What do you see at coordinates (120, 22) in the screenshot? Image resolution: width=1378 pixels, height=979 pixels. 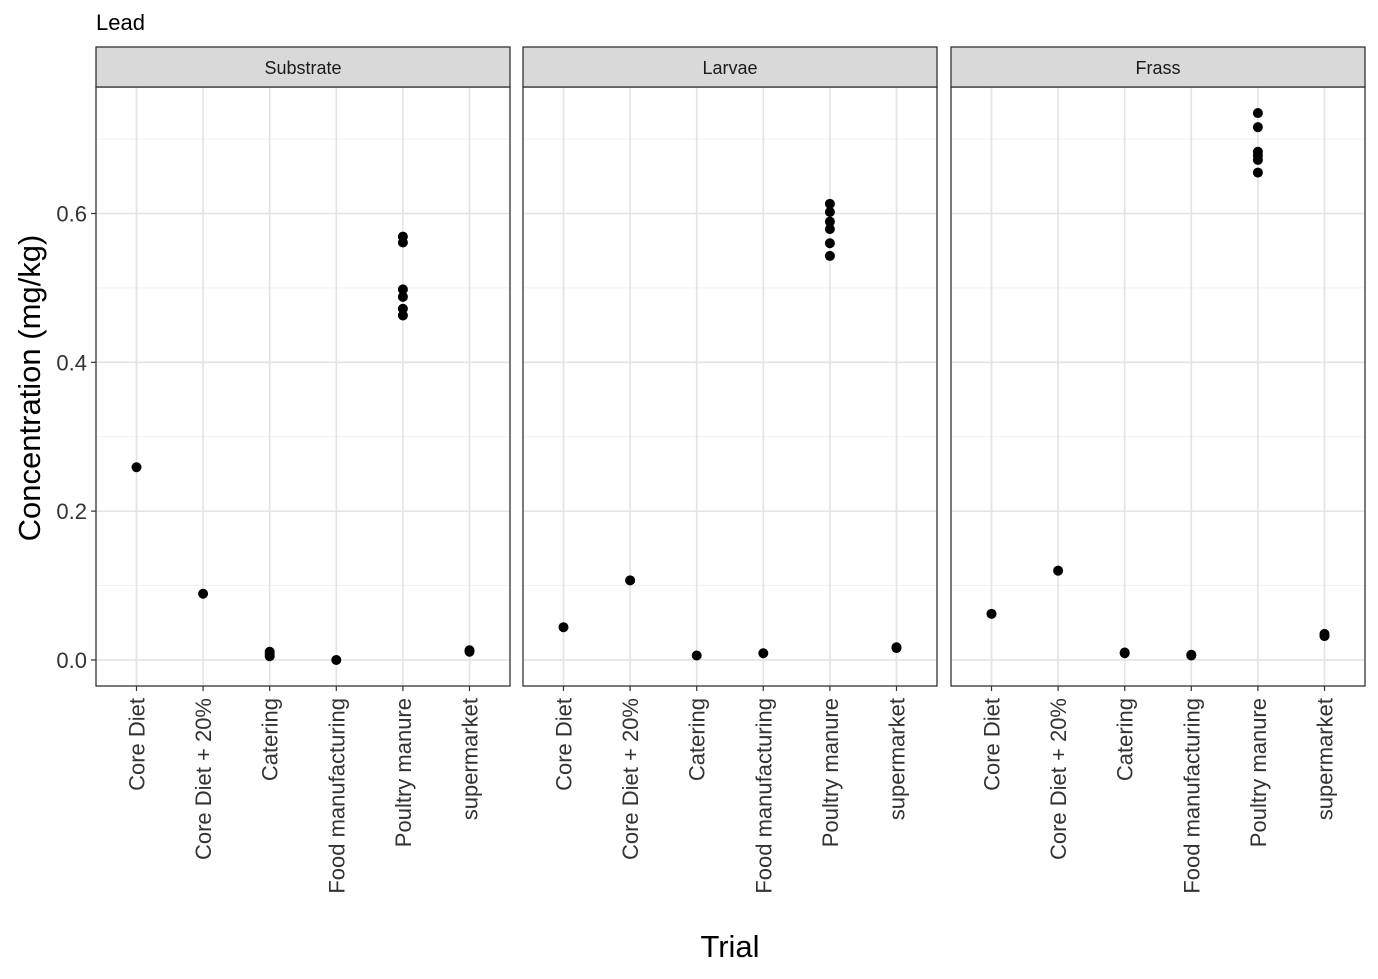 I see `chart-title: Lead` at bounding box center [120, 22].